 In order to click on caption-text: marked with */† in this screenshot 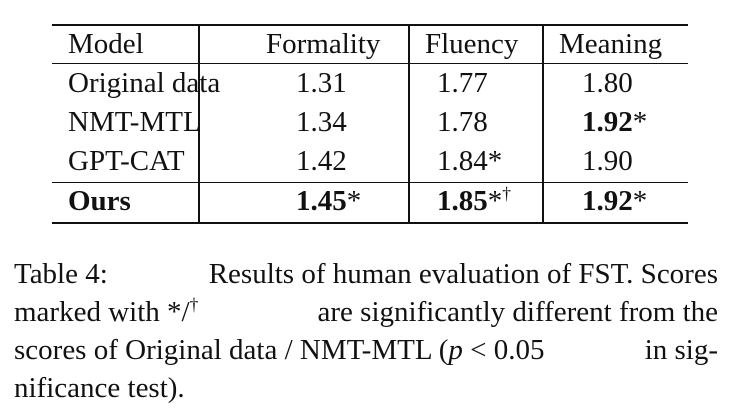, I will do `click(106, 312)`.